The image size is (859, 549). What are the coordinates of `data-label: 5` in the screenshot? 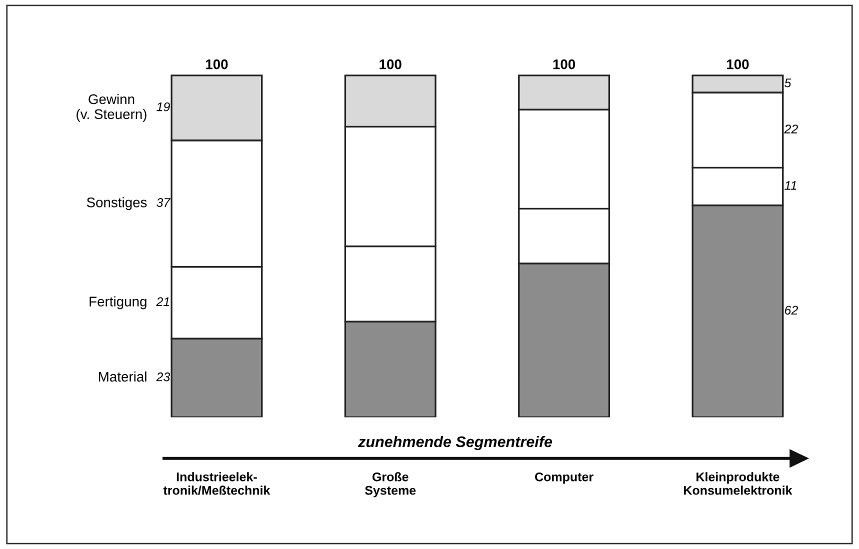 It's located at (788, 83).